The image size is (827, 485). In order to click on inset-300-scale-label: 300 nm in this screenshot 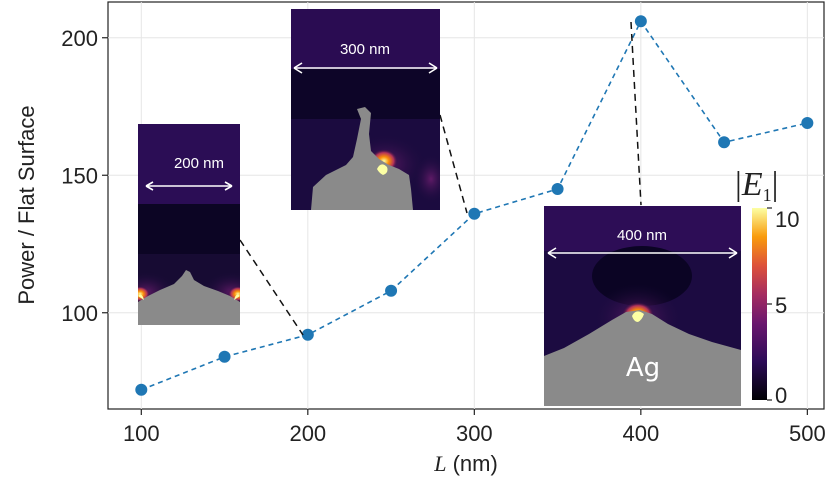, I will do `click(365, 49)`.